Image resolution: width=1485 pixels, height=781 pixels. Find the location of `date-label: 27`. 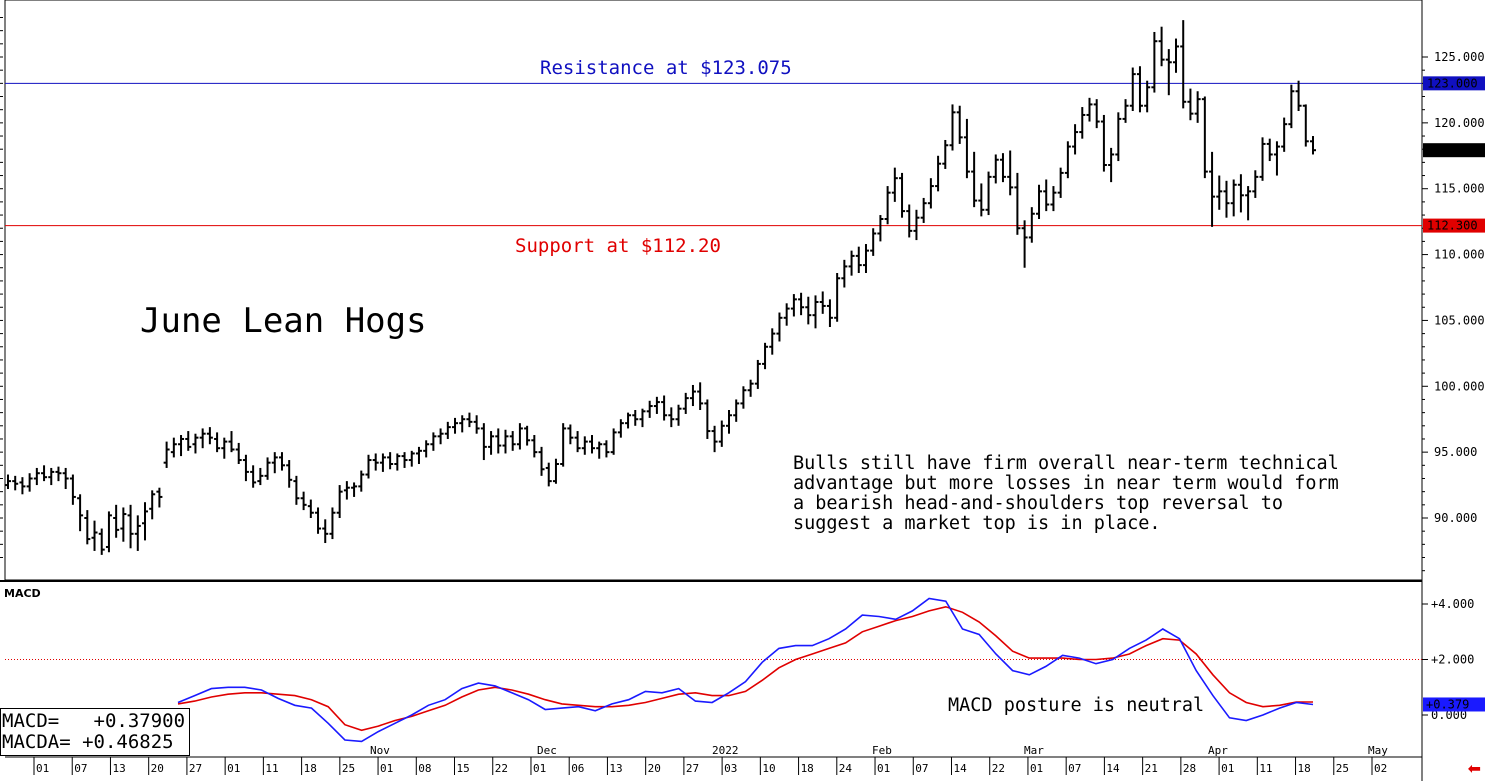

date-label: 27 is located at coordinates (692, 768).